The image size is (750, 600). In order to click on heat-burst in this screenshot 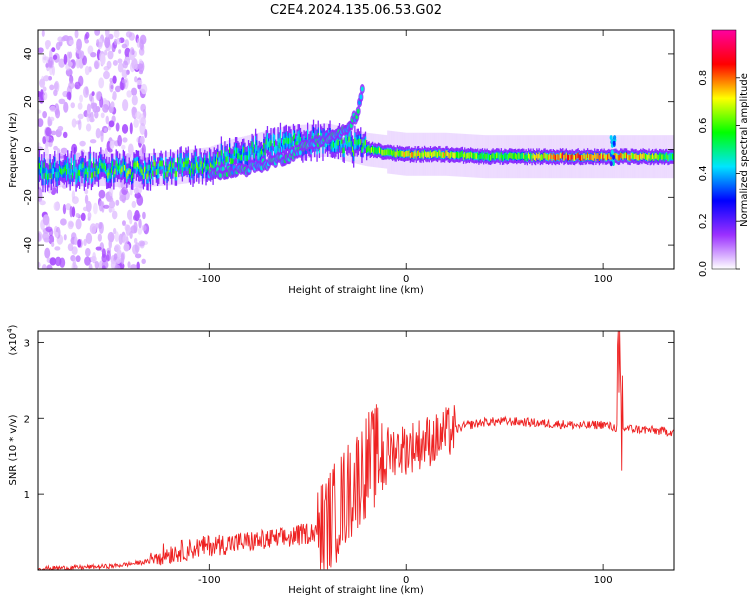, I will do `click(615, 138)`.